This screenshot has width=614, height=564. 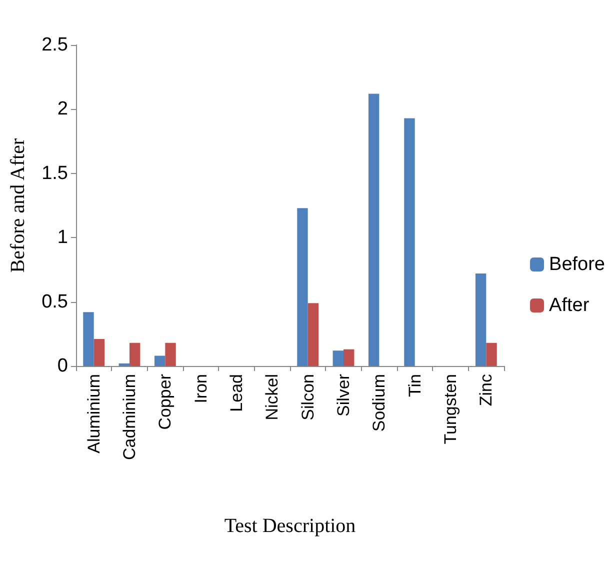 I want to click on y-tick-label: 2.5, so click(x=55, y=45).